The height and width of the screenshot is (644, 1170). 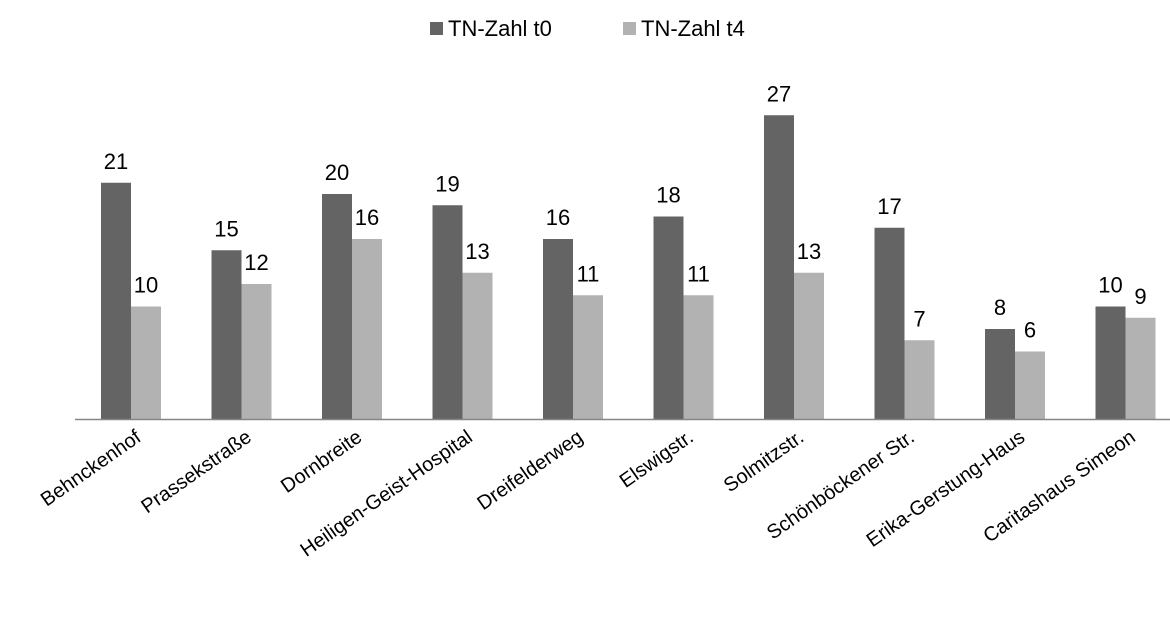 I want to click on bar-tn-zahl-t4-heiligen-geist-hospital, so click(x=477, y=345).